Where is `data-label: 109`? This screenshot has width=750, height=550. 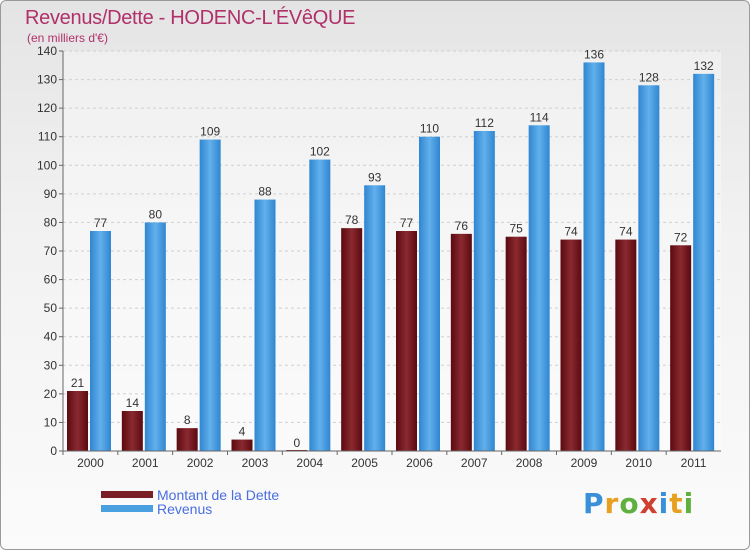
data-label: 109 is located at coordinates (210, 132).